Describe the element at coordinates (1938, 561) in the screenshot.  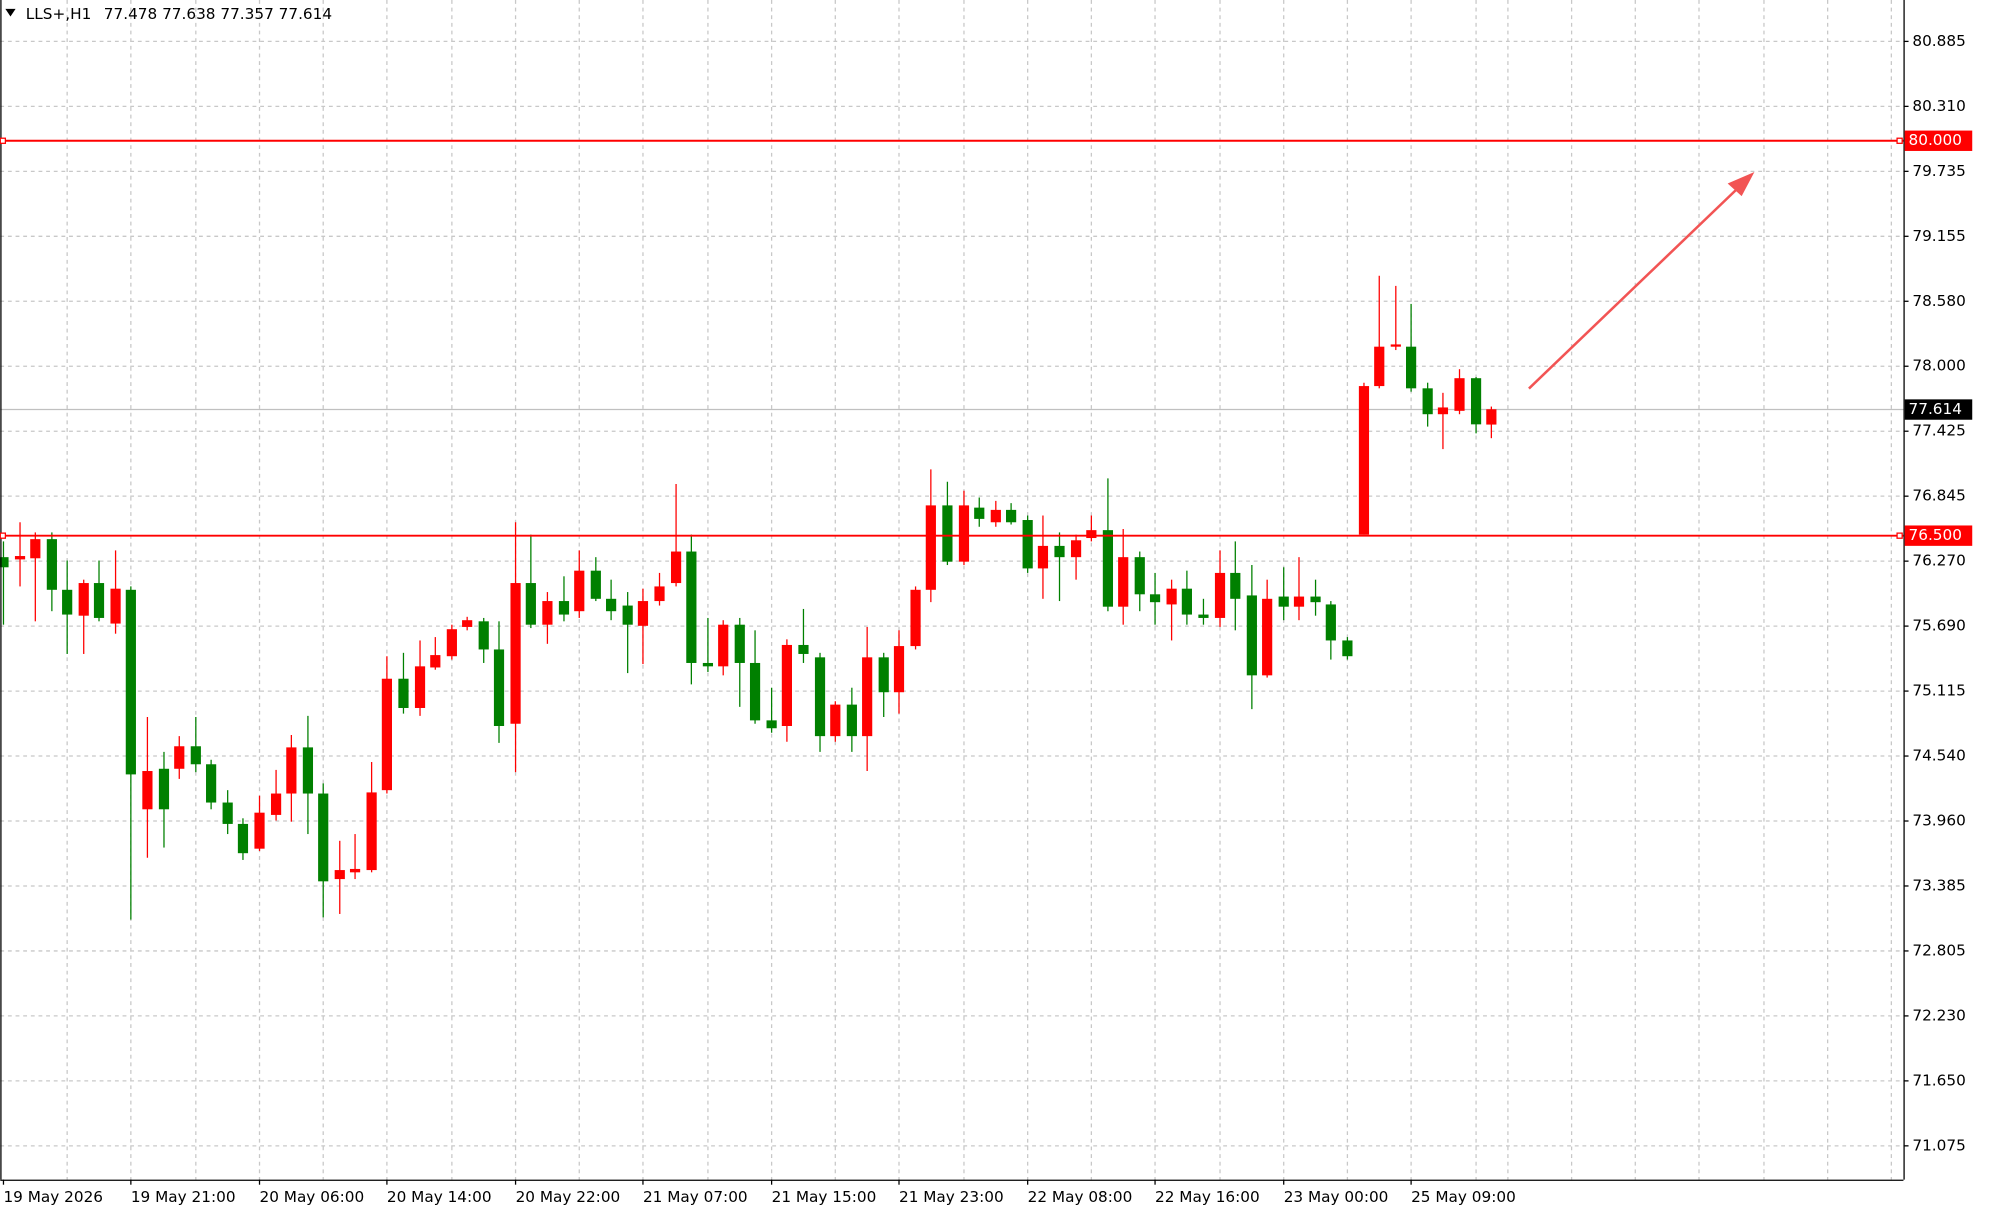
I see `y-tick-label: 76.270` at that location.